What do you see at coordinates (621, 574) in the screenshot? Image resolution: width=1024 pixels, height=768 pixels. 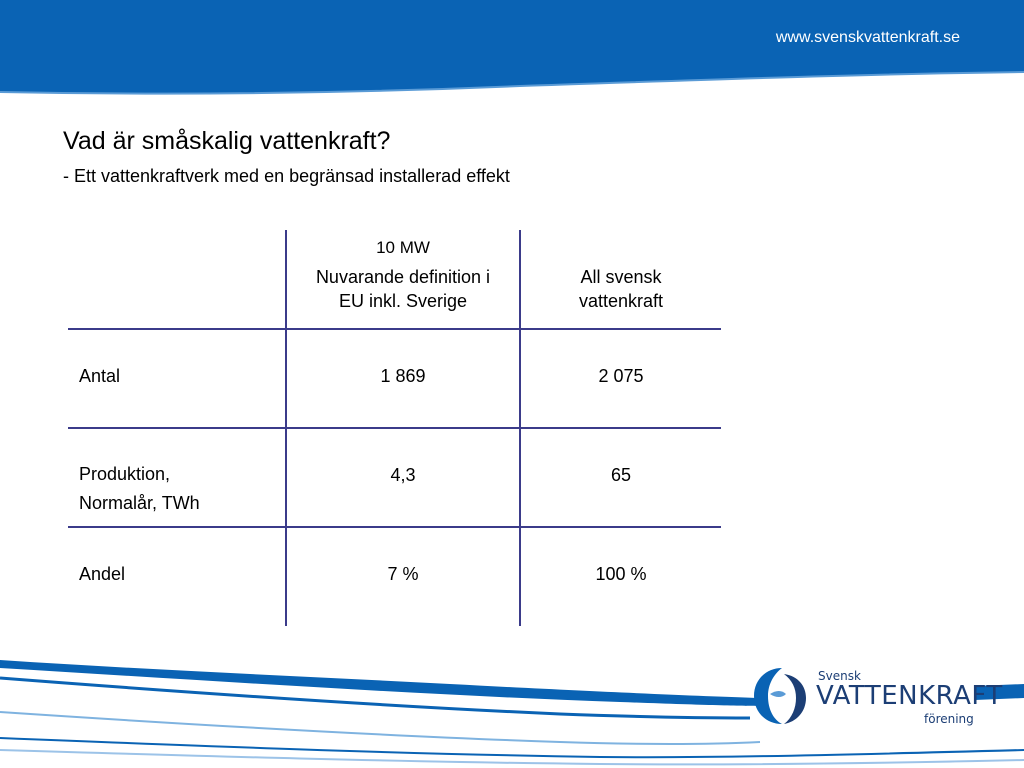 I see `table-cell: 100 %` at bounding box center [621, 574].